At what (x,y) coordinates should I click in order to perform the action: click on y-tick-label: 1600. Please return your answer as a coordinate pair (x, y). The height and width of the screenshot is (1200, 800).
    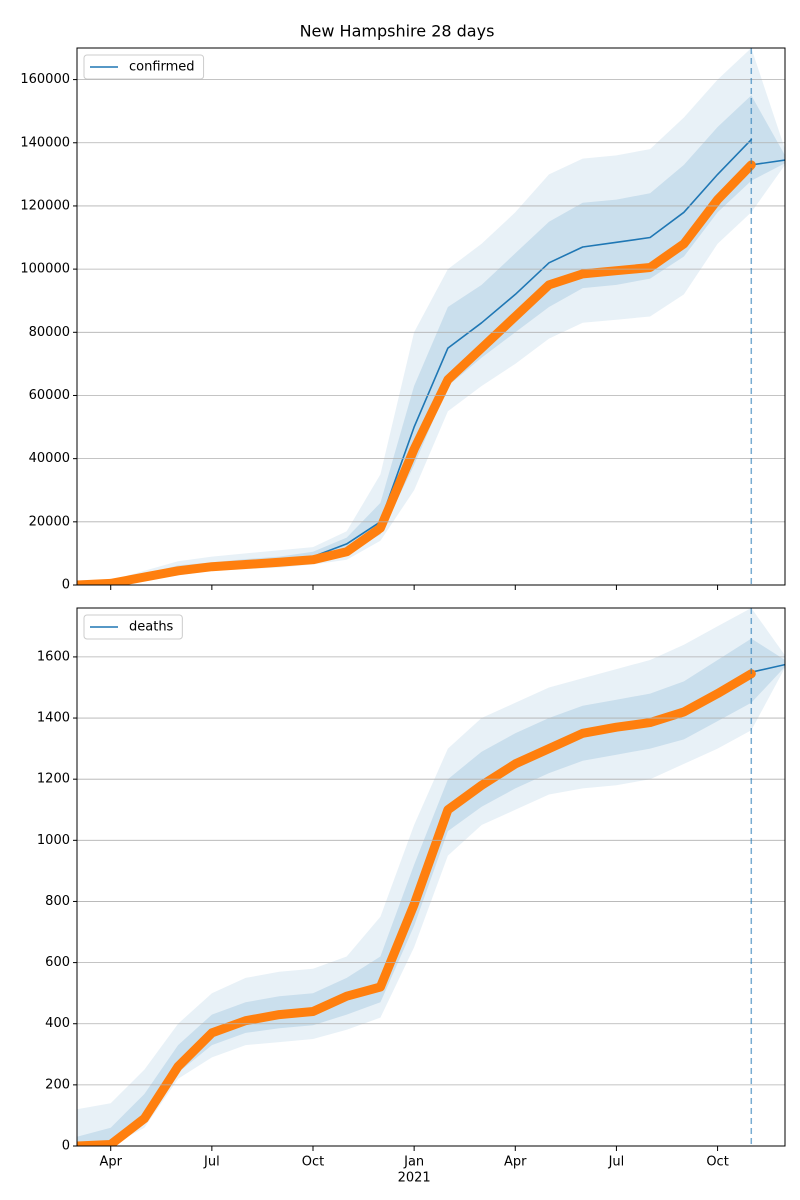
    Looking at the image, I should click on (53, 656).